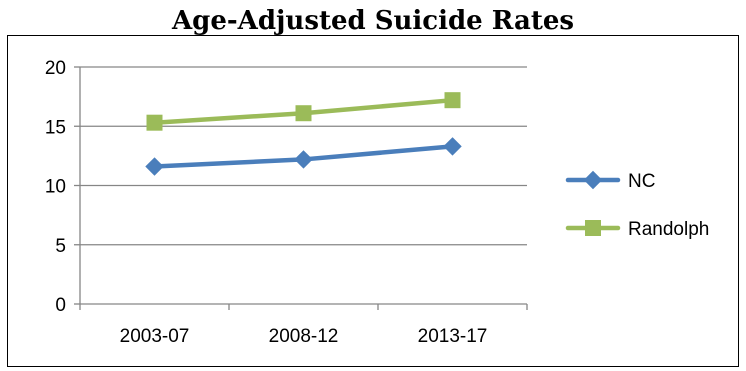 This screenshot has width=746, height=371. What do you see at coordinates (303, 134) in the screenshot?
I see `series` at bounding box center [303, 134].